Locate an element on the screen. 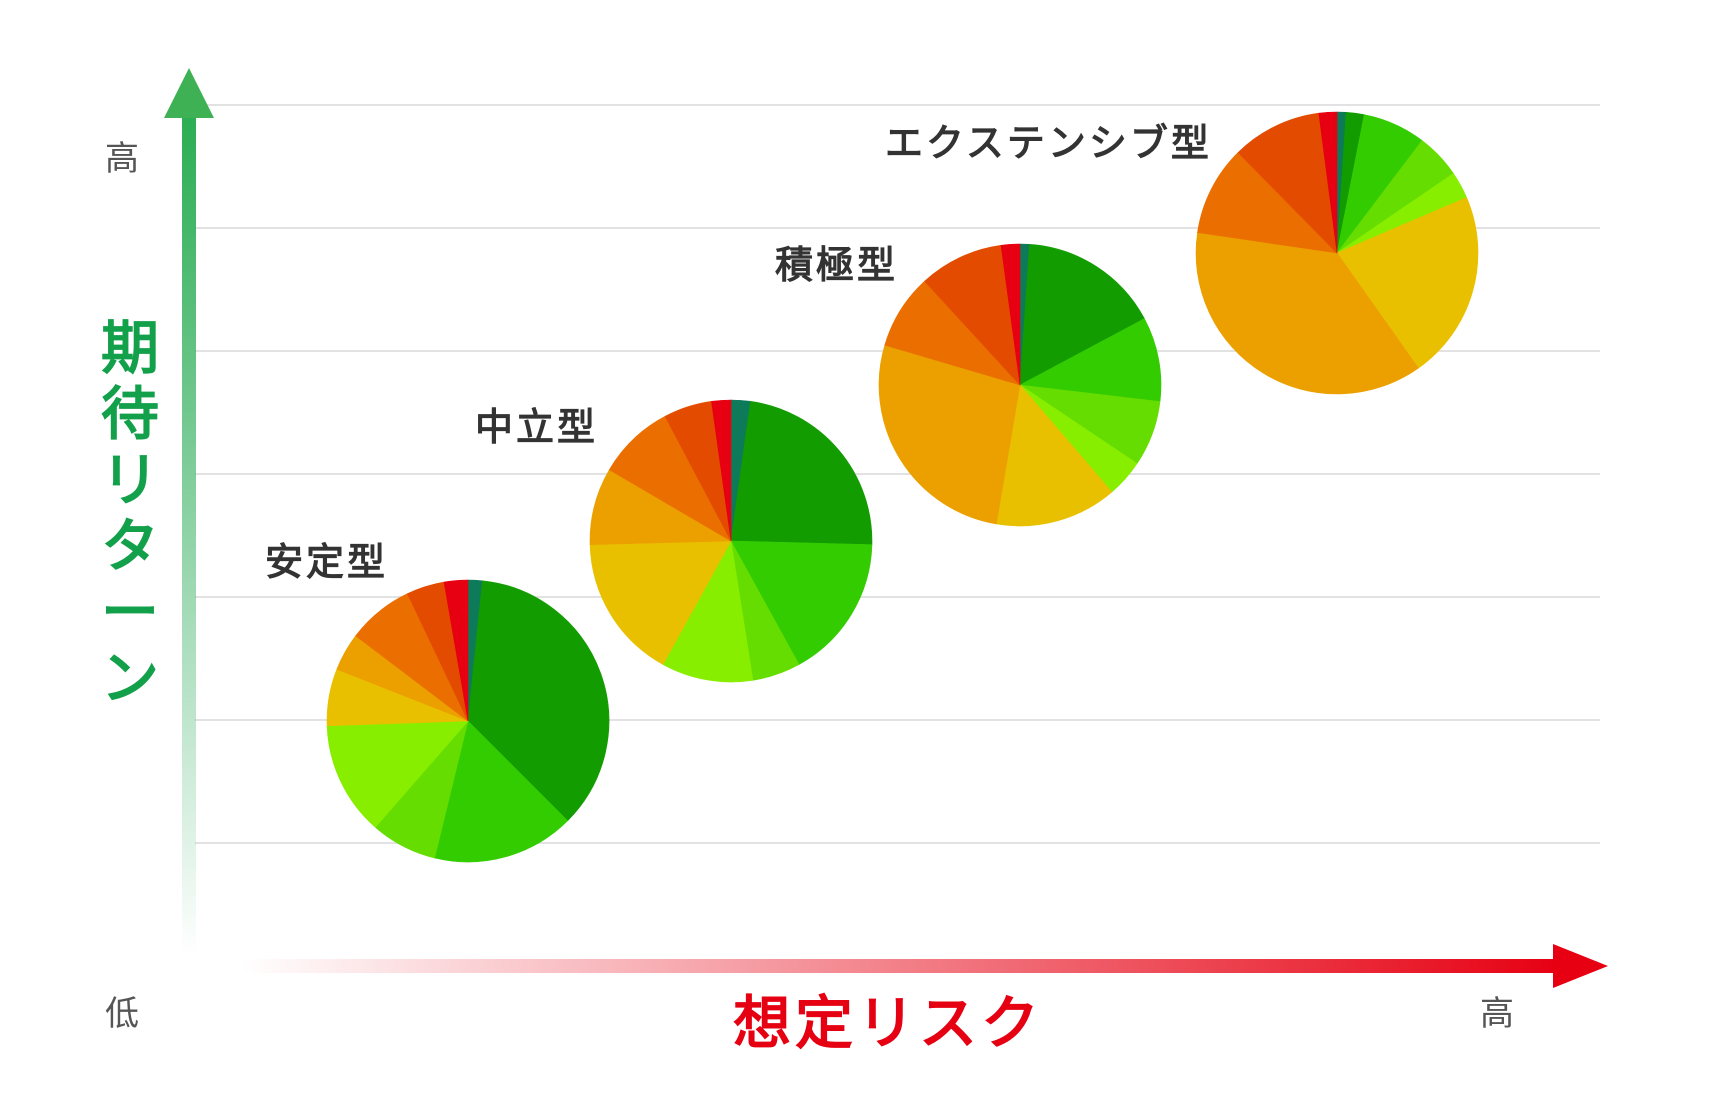  x-axis-title: 想定リスク is located at coordinates (888, 1023).